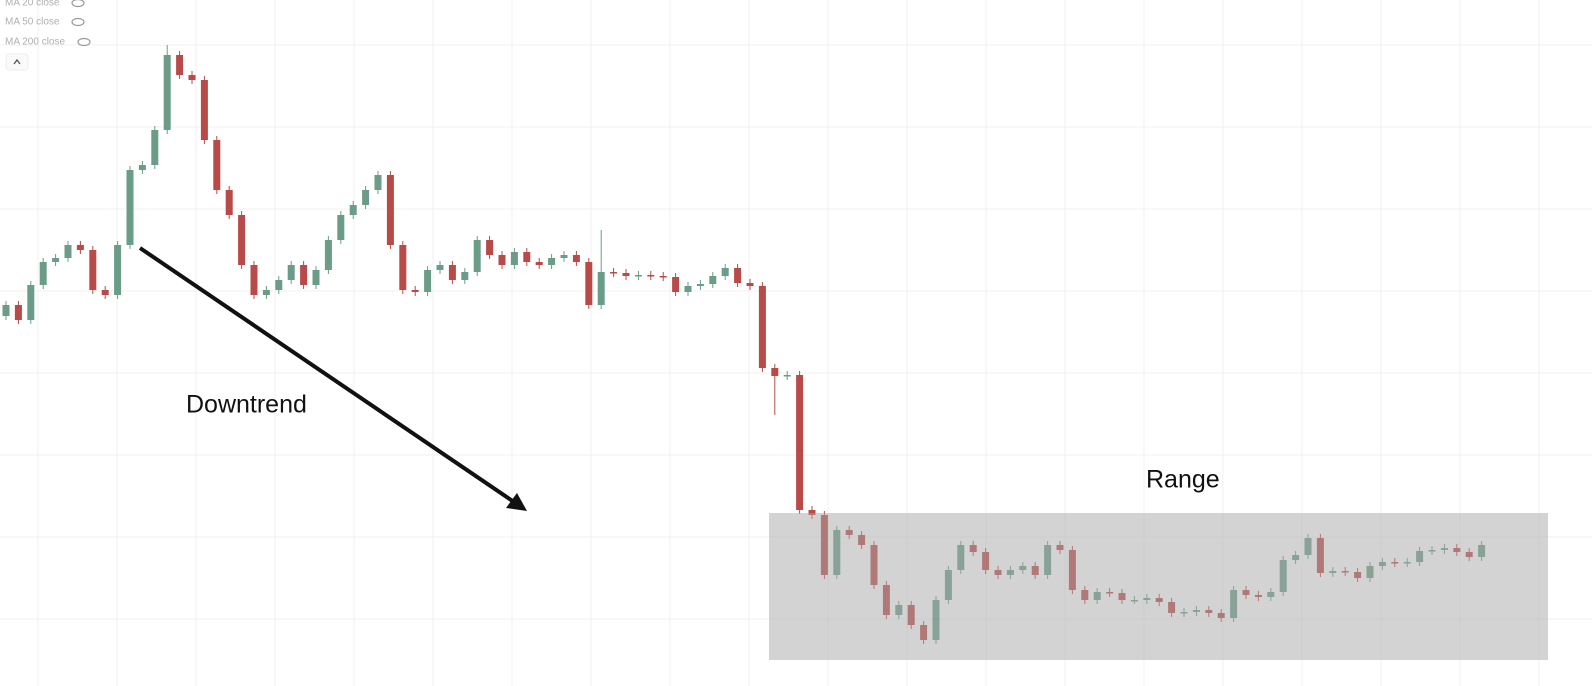 The width and height of the screenshot is (1592, 686). I want to click on arrow-head, so click(516, 502).